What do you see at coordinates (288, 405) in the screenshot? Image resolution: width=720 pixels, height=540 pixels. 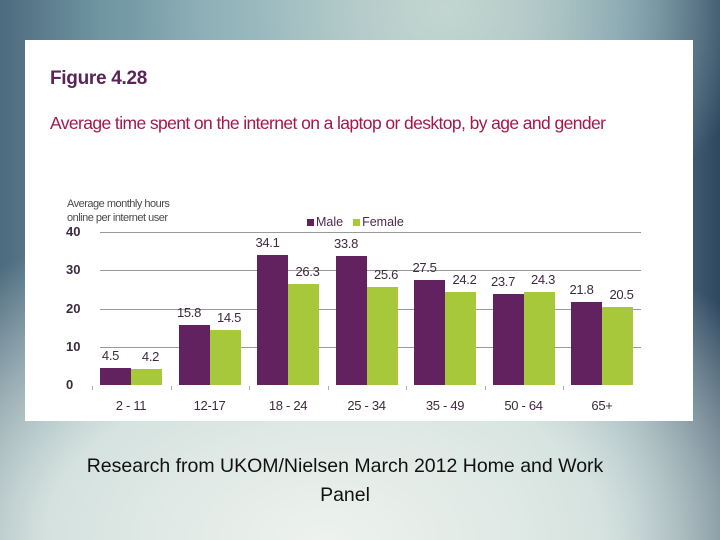 I see `x-category-label: 18 - 24` at bounding box center [288, 405].